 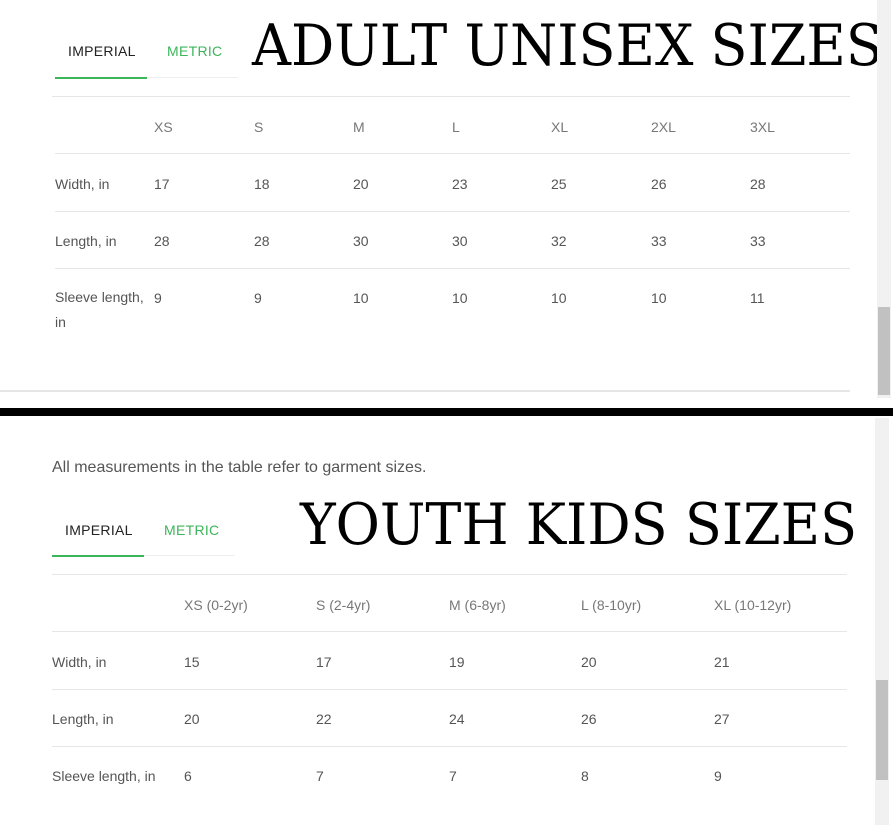 What do you see at coordinates (722, 662) in the screenshot?
I see `table-cell: 21` at bounding box center [722, 662].